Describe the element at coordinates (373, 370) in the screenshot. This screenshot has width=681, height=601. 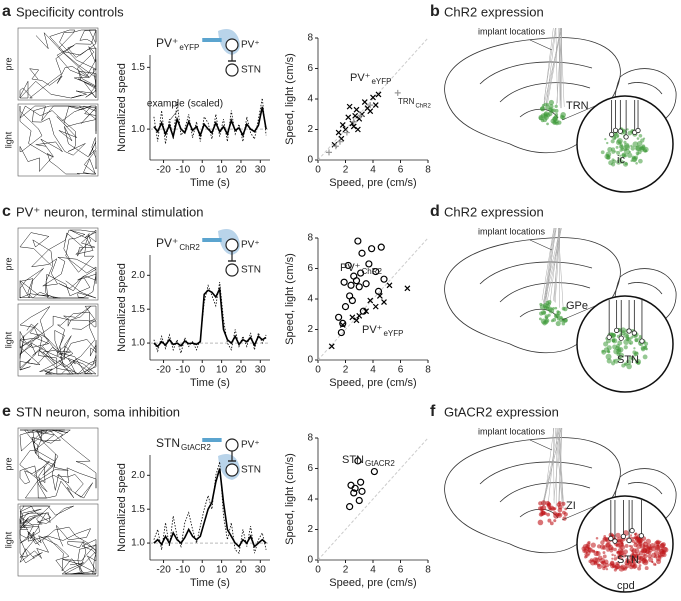
I see `x-tick-label: 4` at that location.